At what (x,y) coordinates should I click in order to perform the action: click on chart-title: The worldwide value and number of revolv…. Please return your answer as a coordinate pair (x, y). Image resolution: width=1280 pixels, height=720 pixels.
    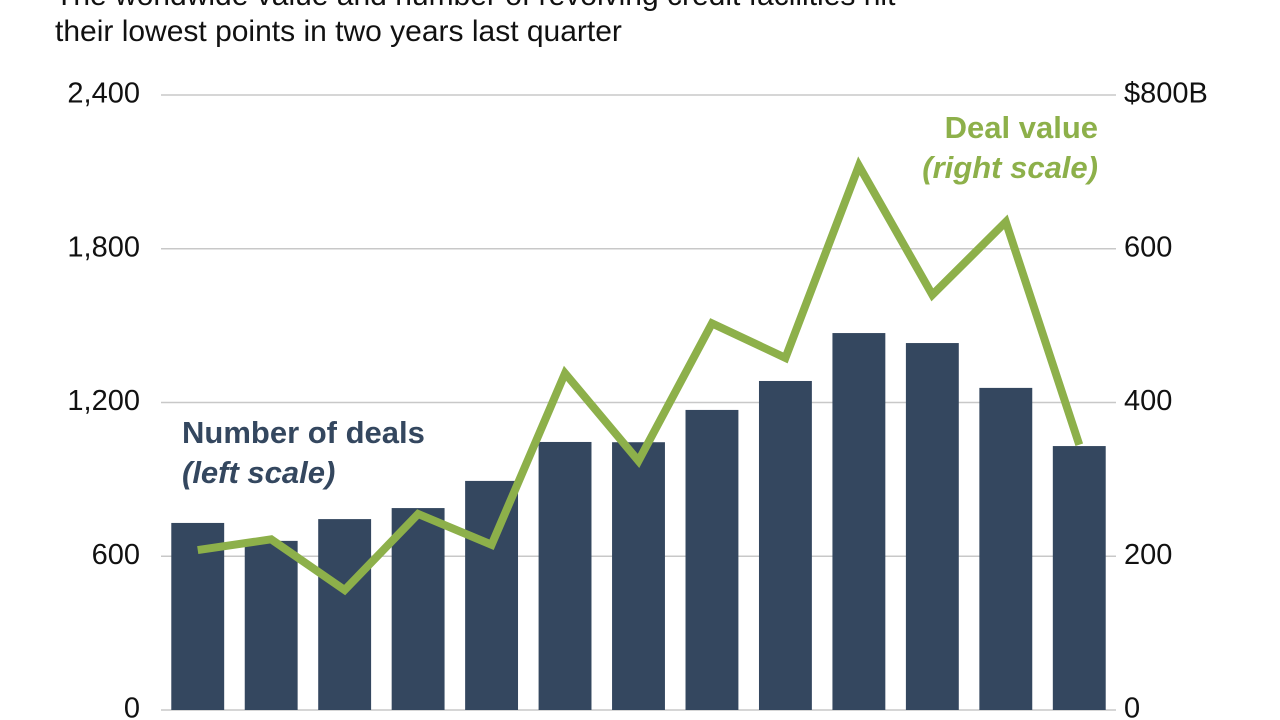
    Looking at the image, I should click on (475, 6).